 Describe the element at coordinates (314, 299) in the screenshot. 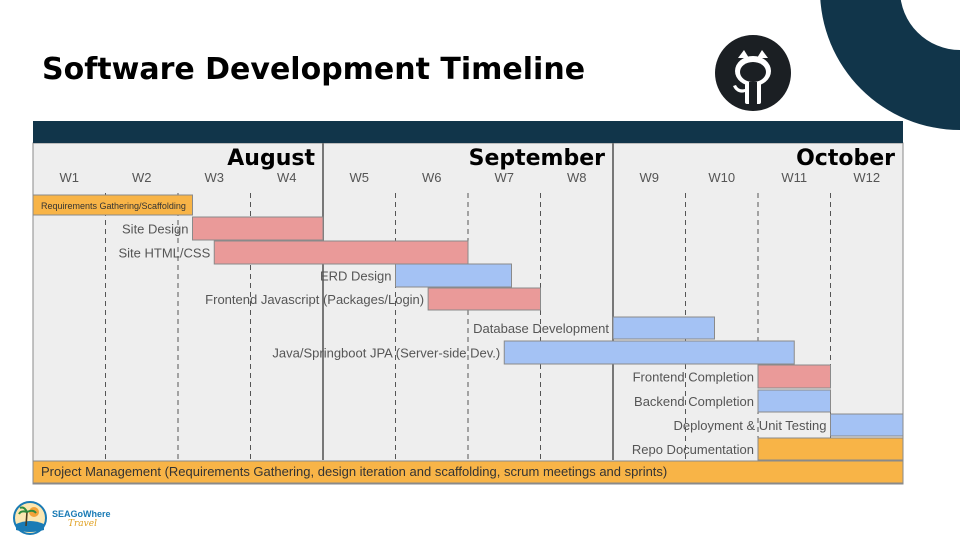

I see `task-label: Frontend Javascript (Packages/Login)` at that location.